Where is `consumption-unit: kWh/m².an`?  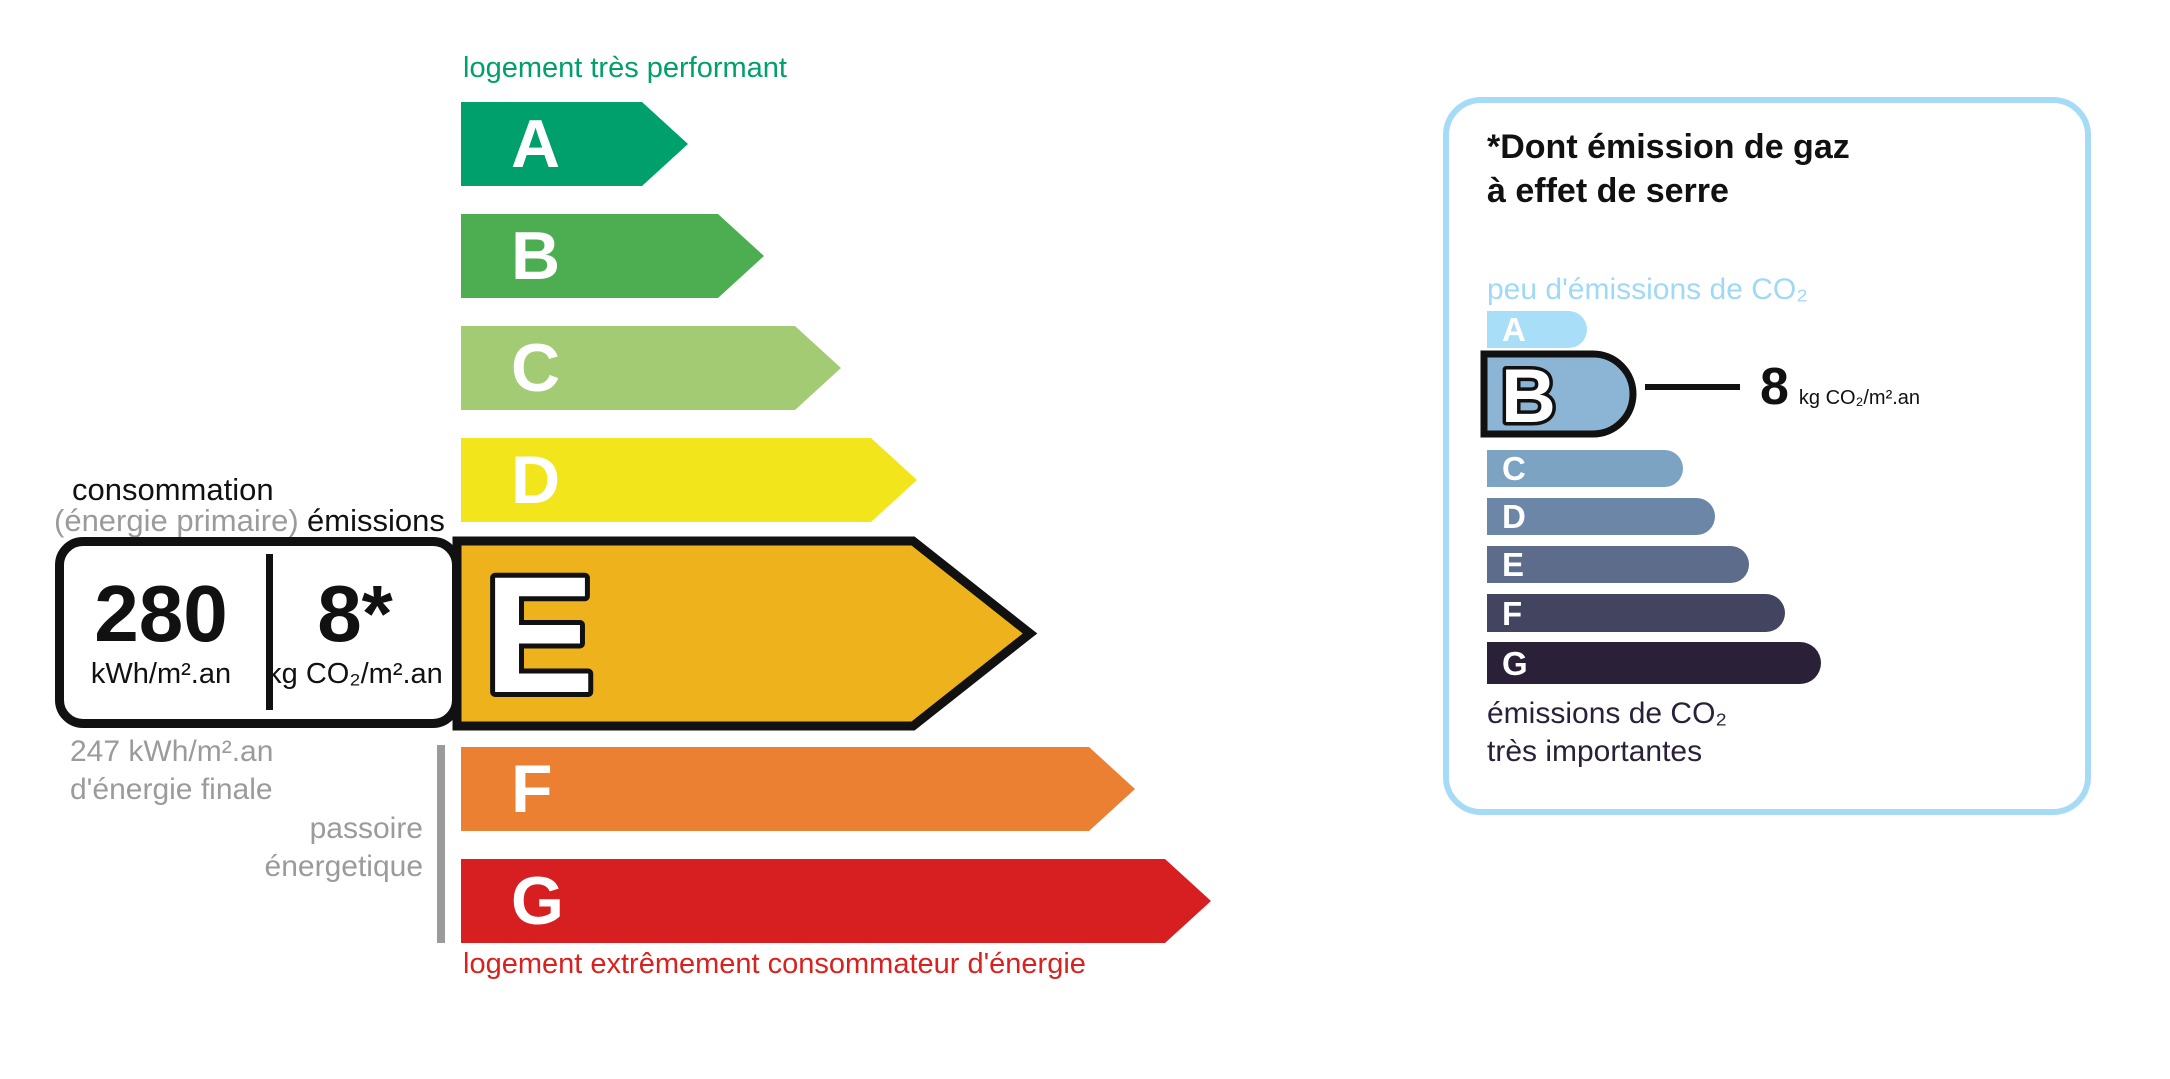
consumption-unit: kWh/m².an is located at coordinates (161, 674).